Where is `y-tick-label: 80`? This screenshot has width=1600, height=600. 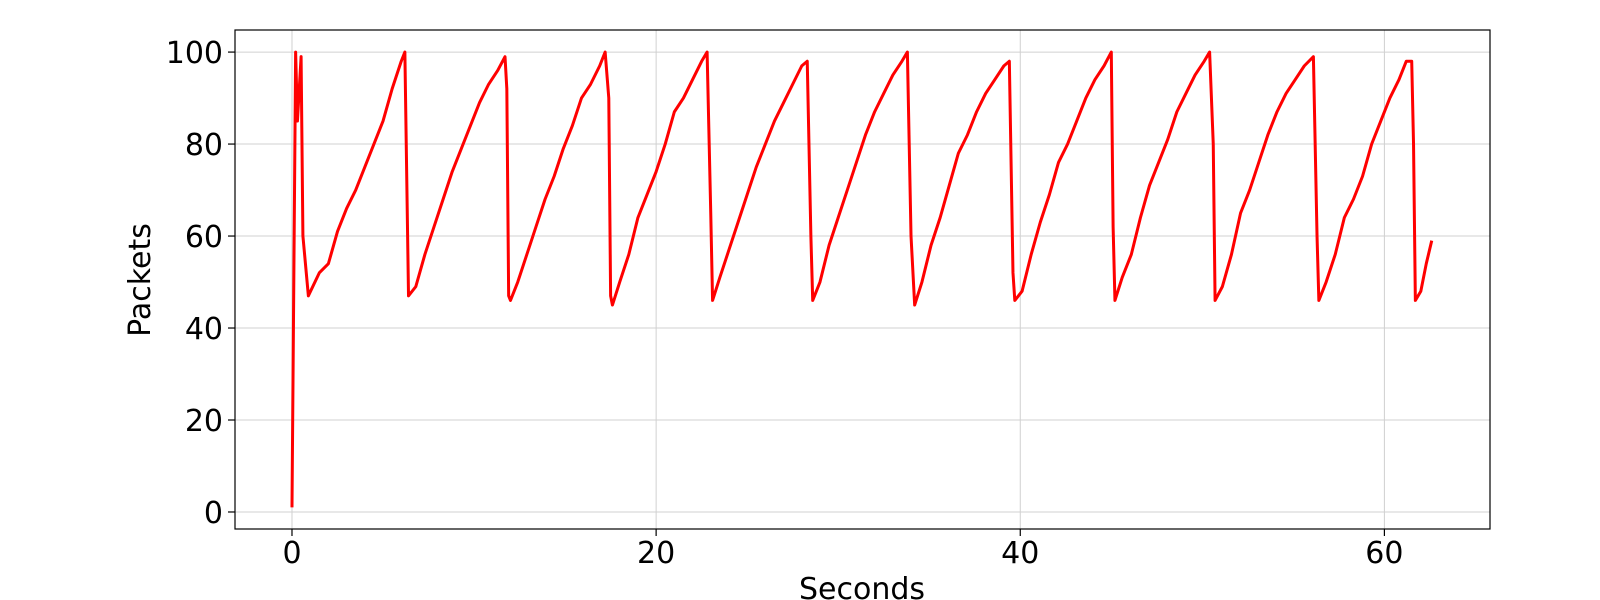 y-tick-label: 80 is located at coordinates (204, 145).